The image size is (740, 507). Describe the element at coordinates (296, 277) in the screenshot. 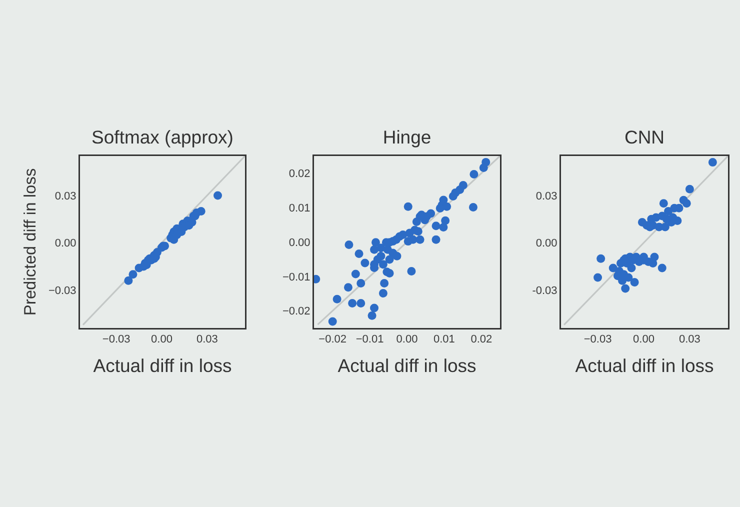

I see `y-tick-label: −0.01` at that location.